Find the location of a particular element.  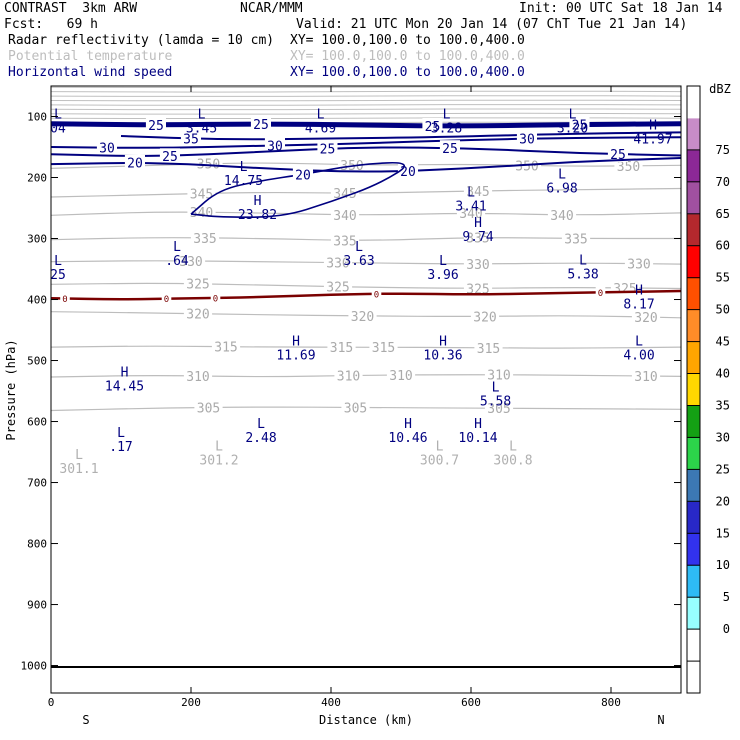

colorbar-label: 35 is located at coordinates (723, 406).